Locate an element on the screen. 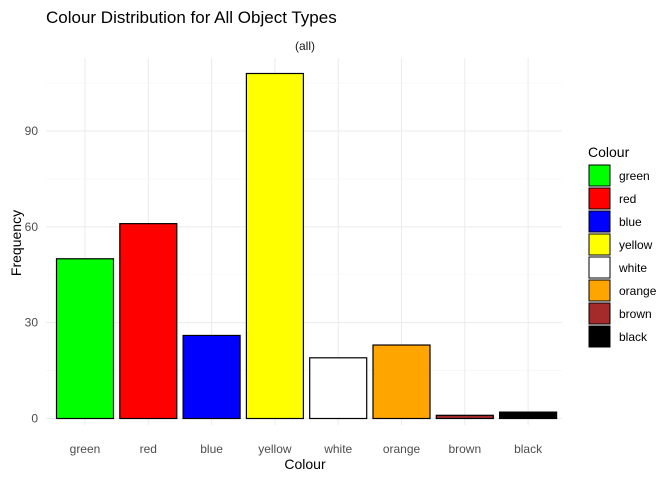  legend-key-red is located at coordinates (599, 198).